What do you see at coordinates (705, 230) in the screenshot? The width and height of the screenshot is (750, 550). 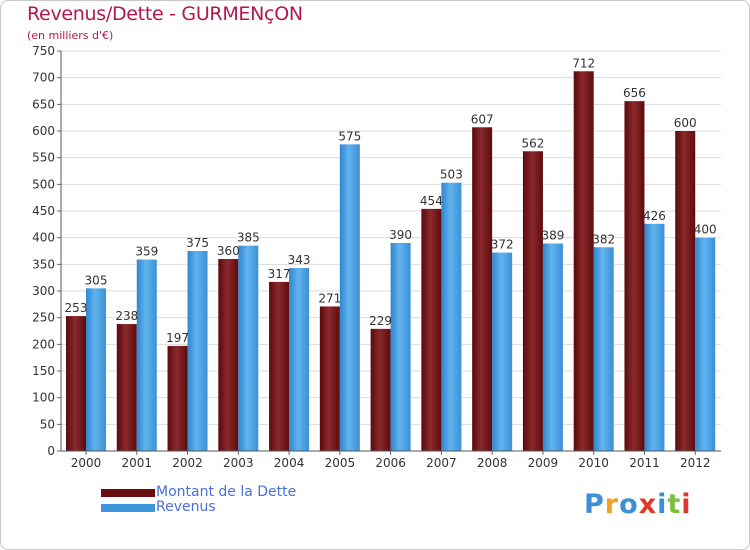 I see `data-label: 400` at bounding box center [705, 230].